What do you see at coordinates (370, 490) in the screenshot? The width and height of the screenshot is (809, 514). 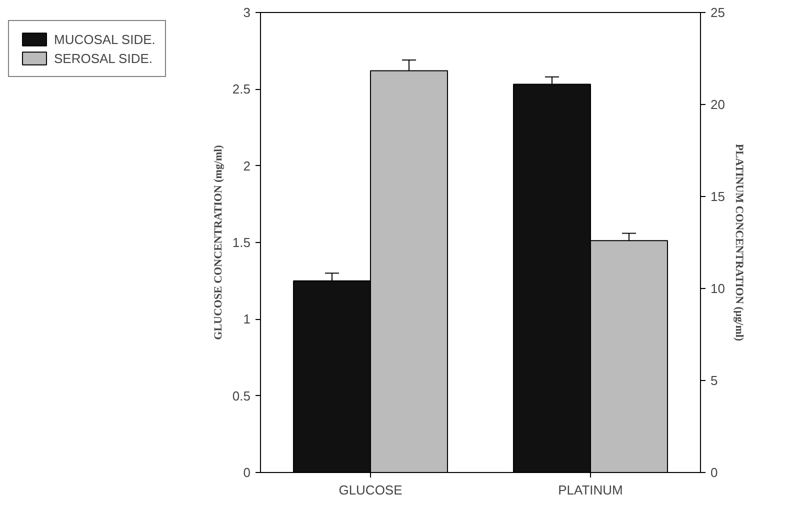 I see `x-tick-label: GLUCOSE` at bounding box center [370, 490].